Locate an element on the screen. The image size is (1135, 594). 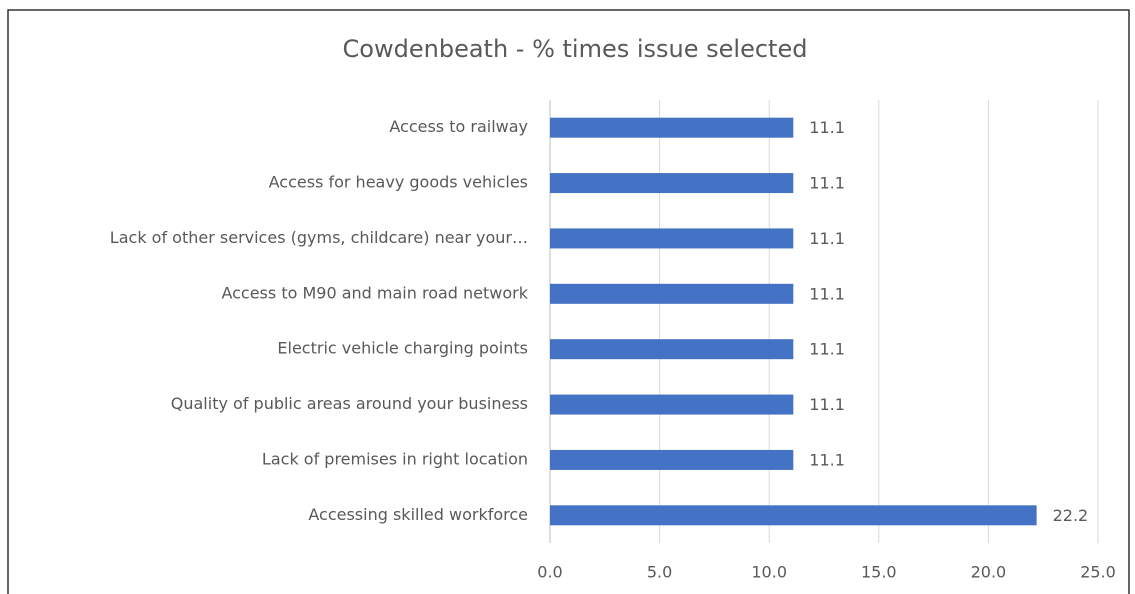
x-tick-label: 10.0 is located at coordinates (769, 572).